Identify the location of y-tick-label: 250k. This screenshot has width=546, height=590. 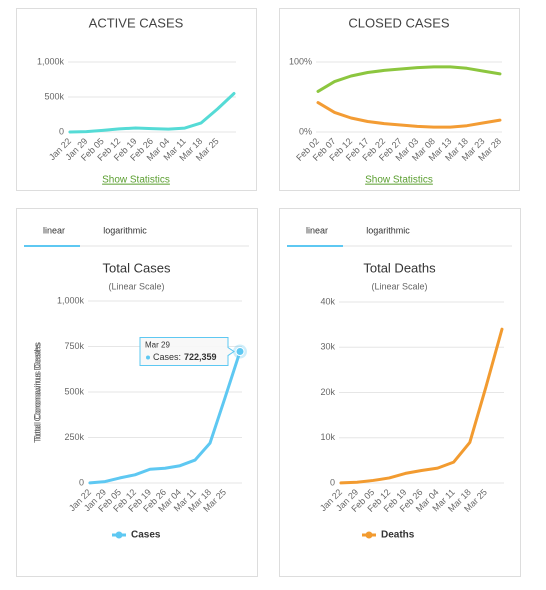
(74, 437).